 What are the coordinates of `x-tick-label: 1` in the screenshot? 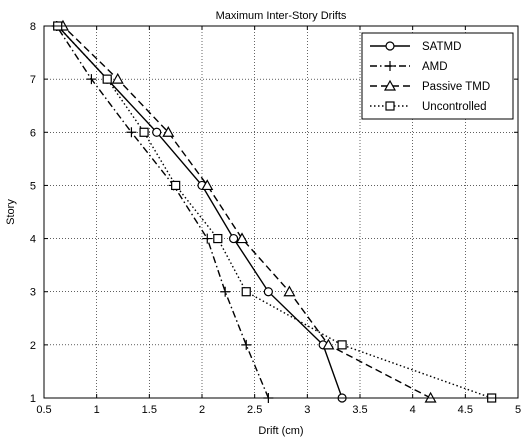 It's located at (97, 410).